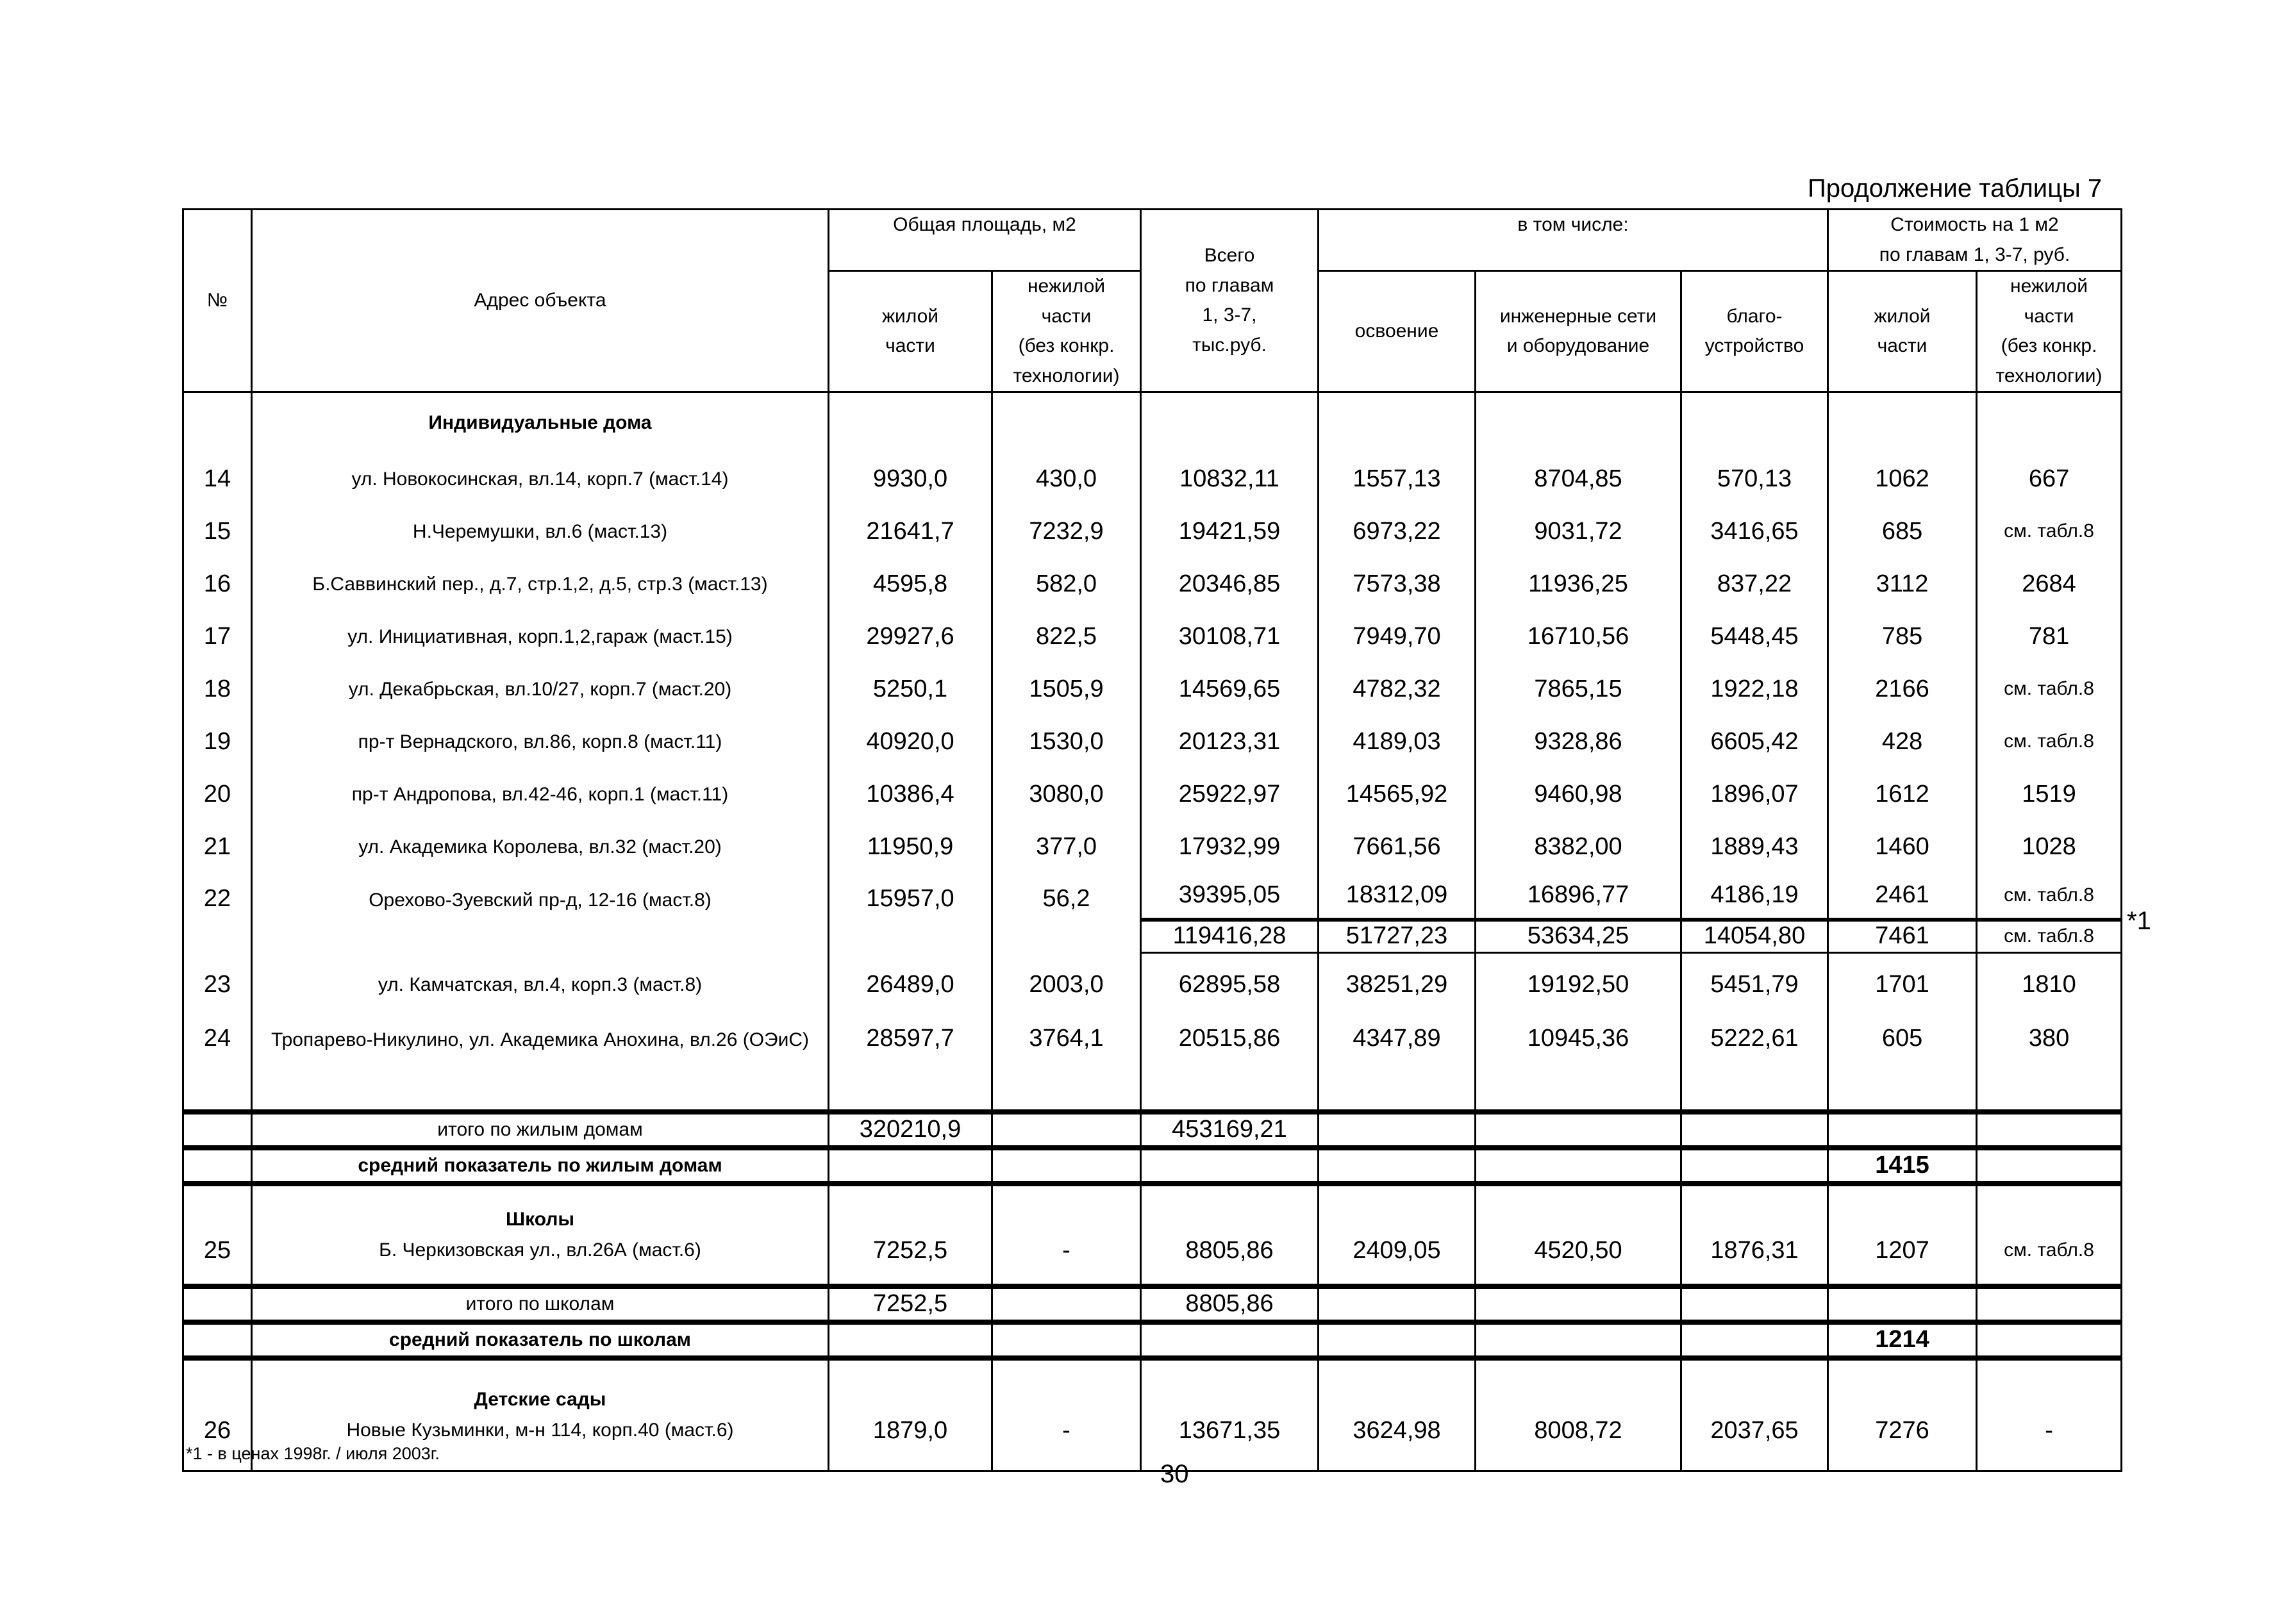  I want to click on cell-no: 20, so click(217, 794).